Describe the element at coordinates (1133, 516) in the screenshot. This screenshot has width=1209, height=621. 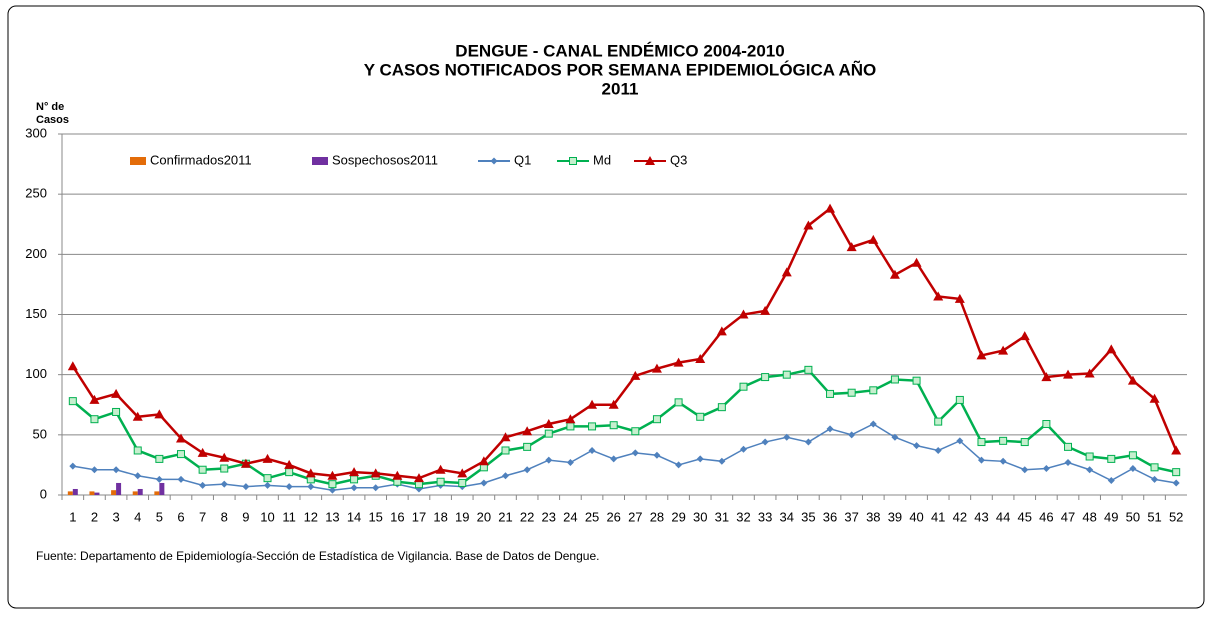
I see `x-tick-label: 50` at that location.